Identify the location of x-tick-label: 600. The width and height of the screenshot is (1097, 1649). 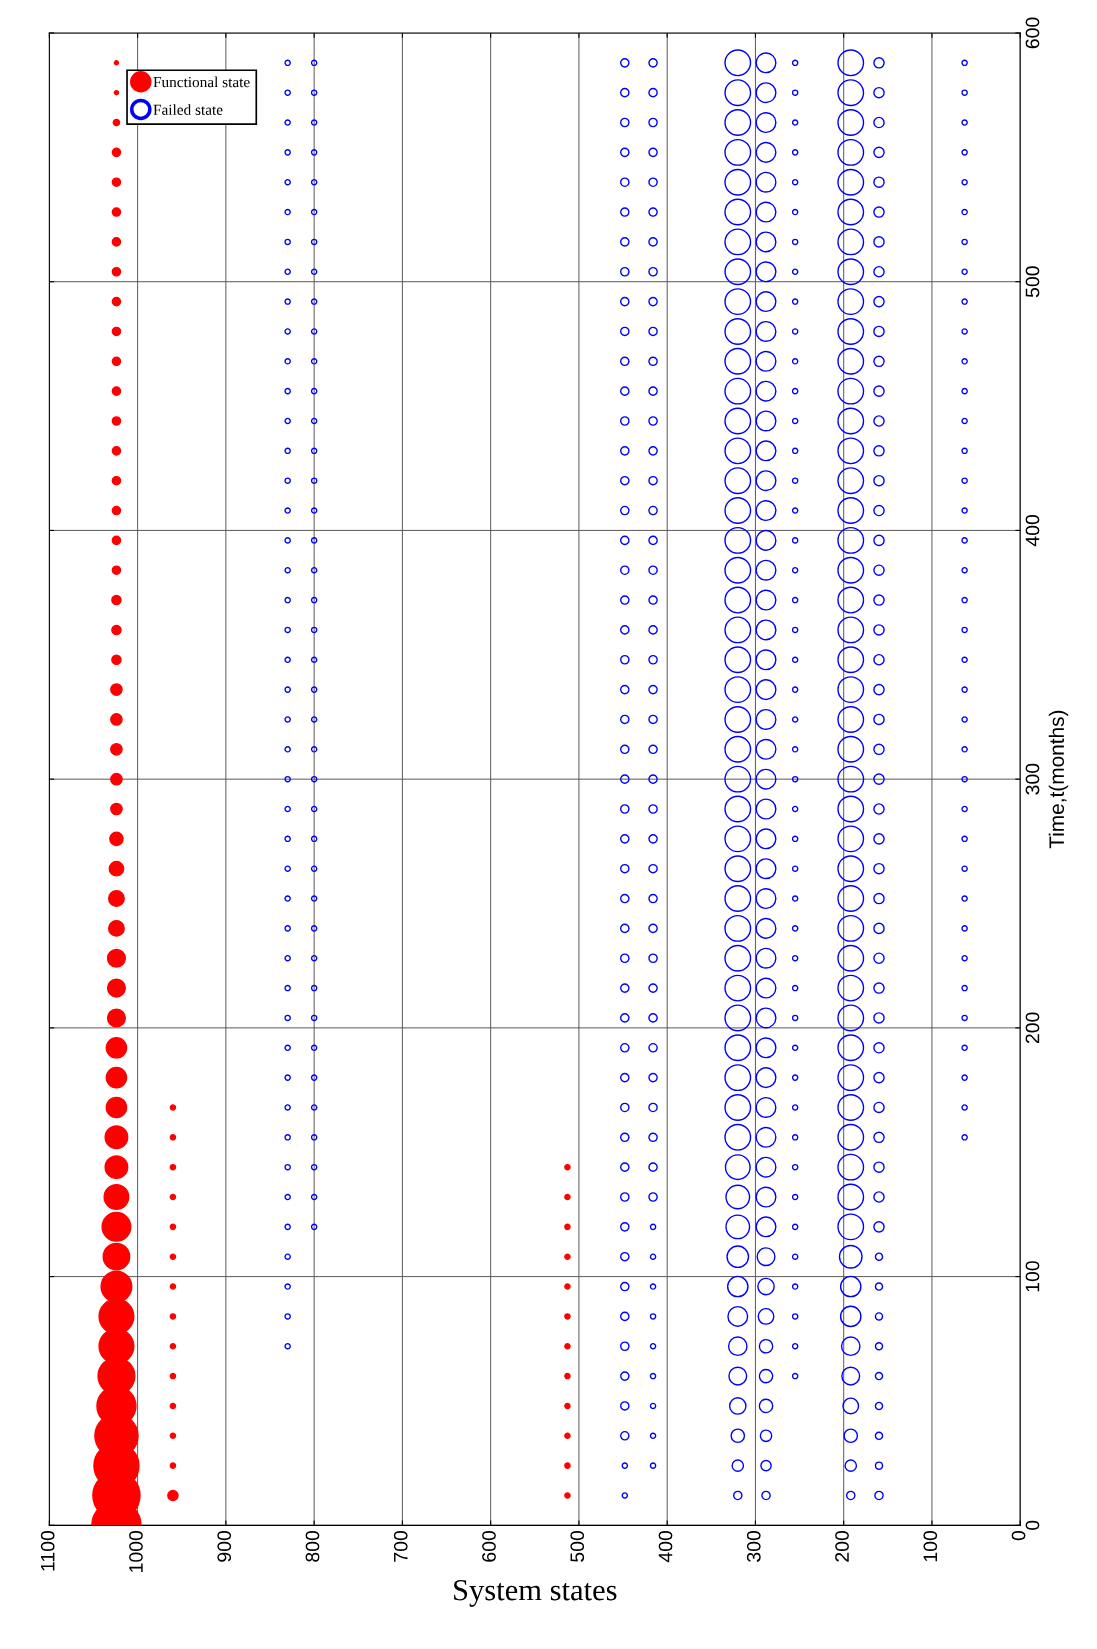
(489, 1546).